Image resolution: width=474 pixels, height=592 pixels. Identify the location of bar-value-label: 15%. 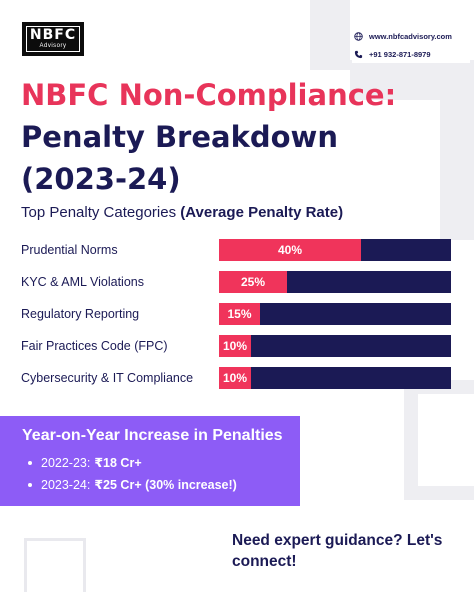
(239, 314).